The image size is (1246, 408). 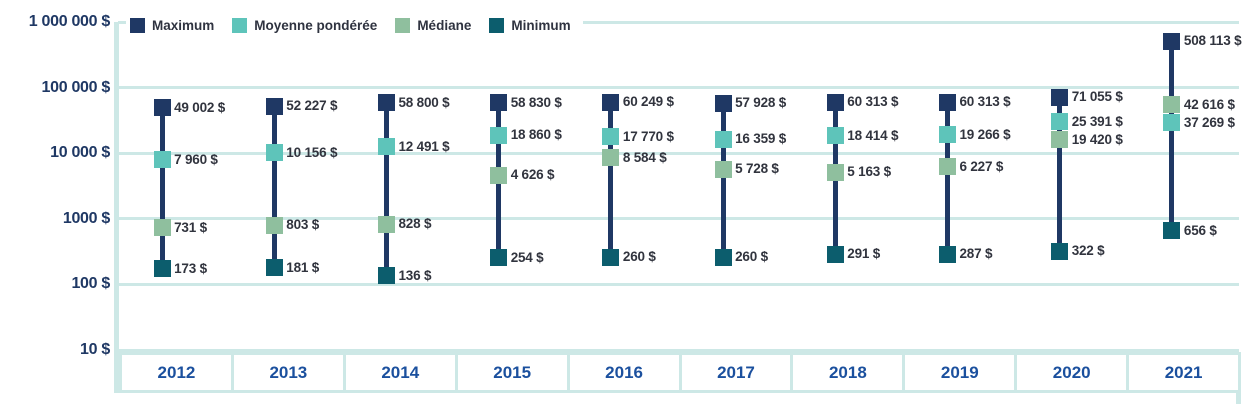 I want to click on marker-mediane-2020, so click(x=1060, y=139).